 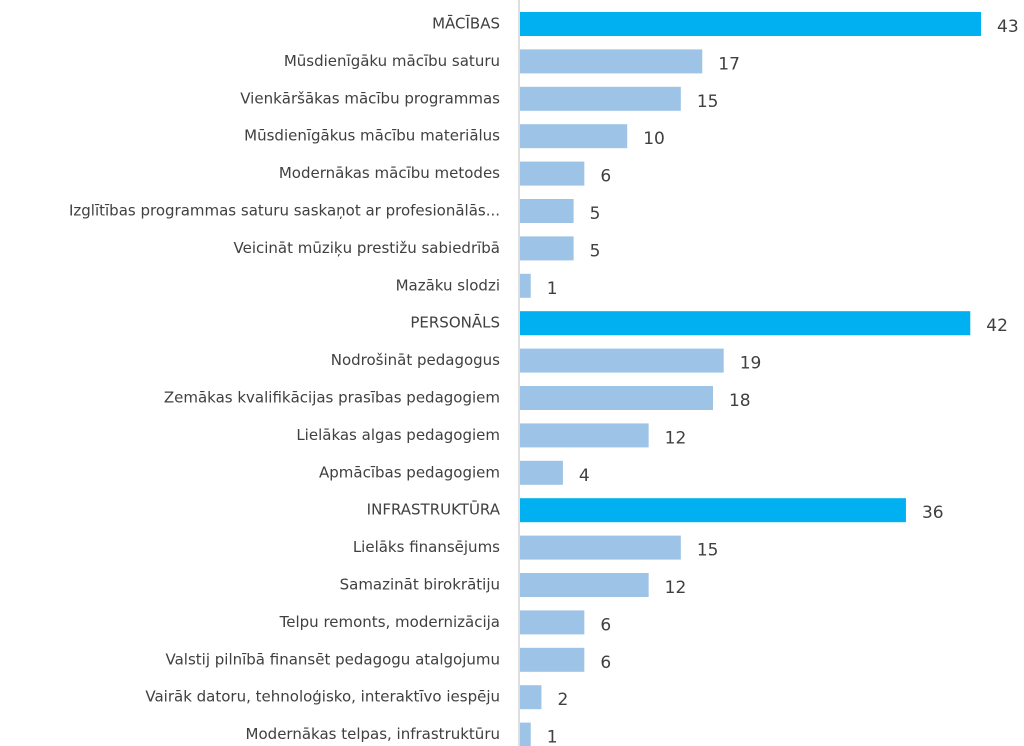 What do you see at coordinates (398, 435) in the screenshot?
I see `category-label: Lielākas algas pedagogiem` at bounding box center [398, 435].